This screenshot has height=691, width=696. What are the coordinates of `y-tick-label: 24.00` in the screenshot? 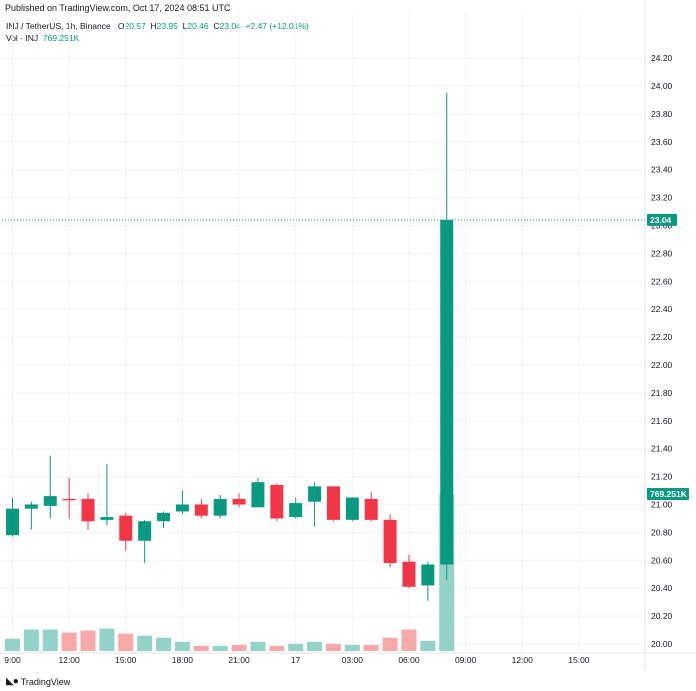 It's located at (662, 86).